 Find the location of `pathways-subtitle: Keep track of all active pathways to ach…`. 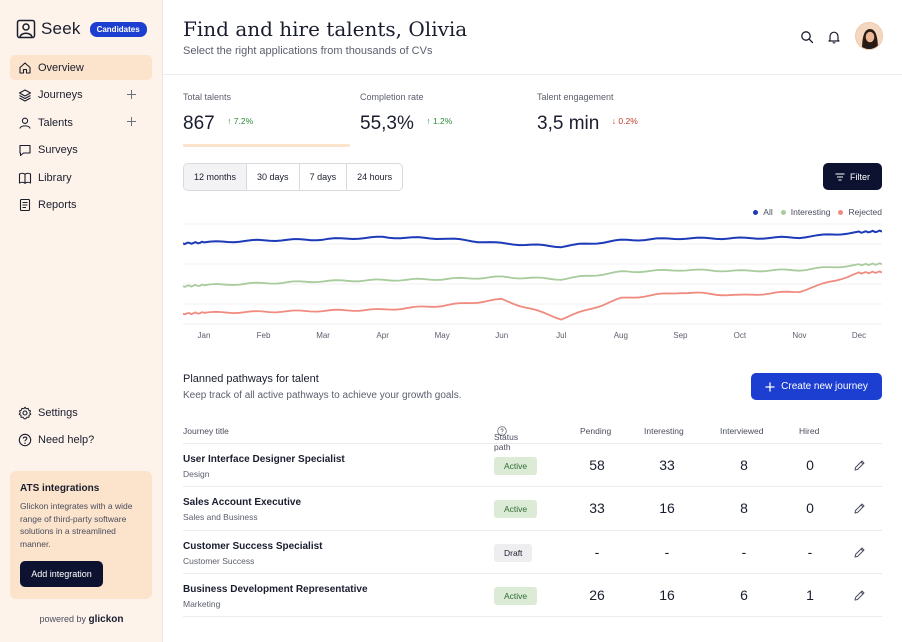

pathways-subtitle: Keep track of all active pathways to ach… is located at coordinates (322, 395).